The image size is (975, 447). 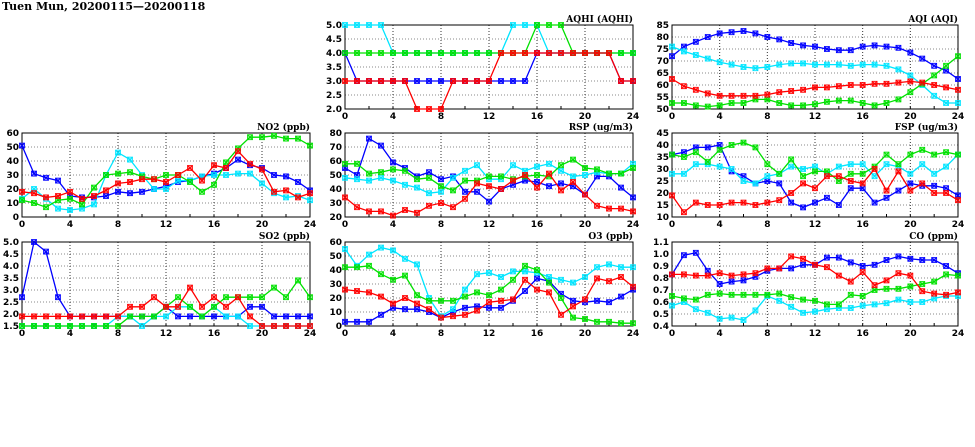 I want to click on y-tick-label: 50, so click(x=662, y=110).